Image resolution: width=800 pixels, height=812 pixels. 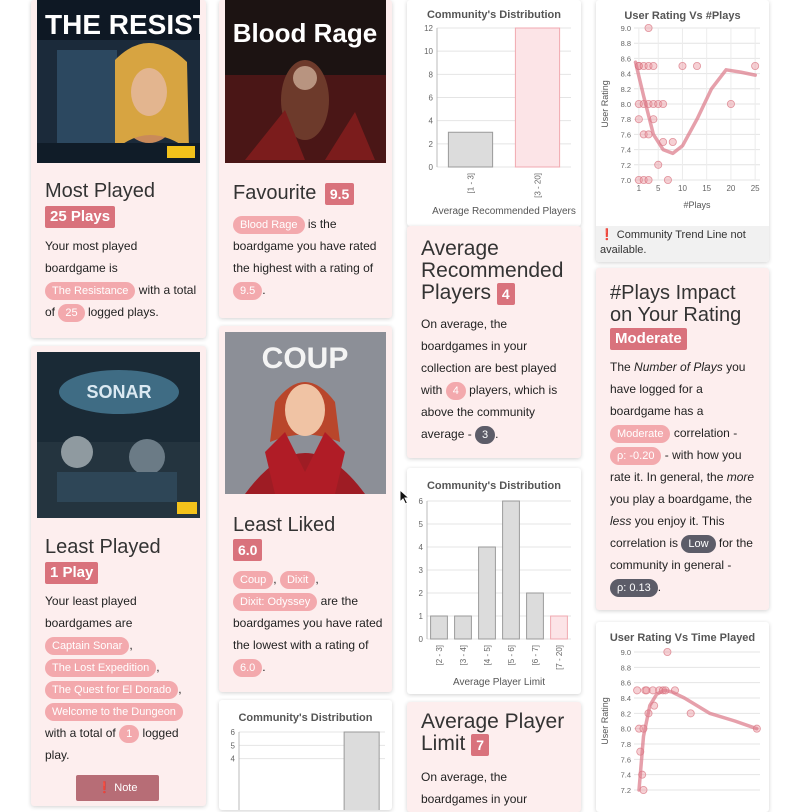 I want to click on coup-cover-art: COUP, so click(x=305, y=413).